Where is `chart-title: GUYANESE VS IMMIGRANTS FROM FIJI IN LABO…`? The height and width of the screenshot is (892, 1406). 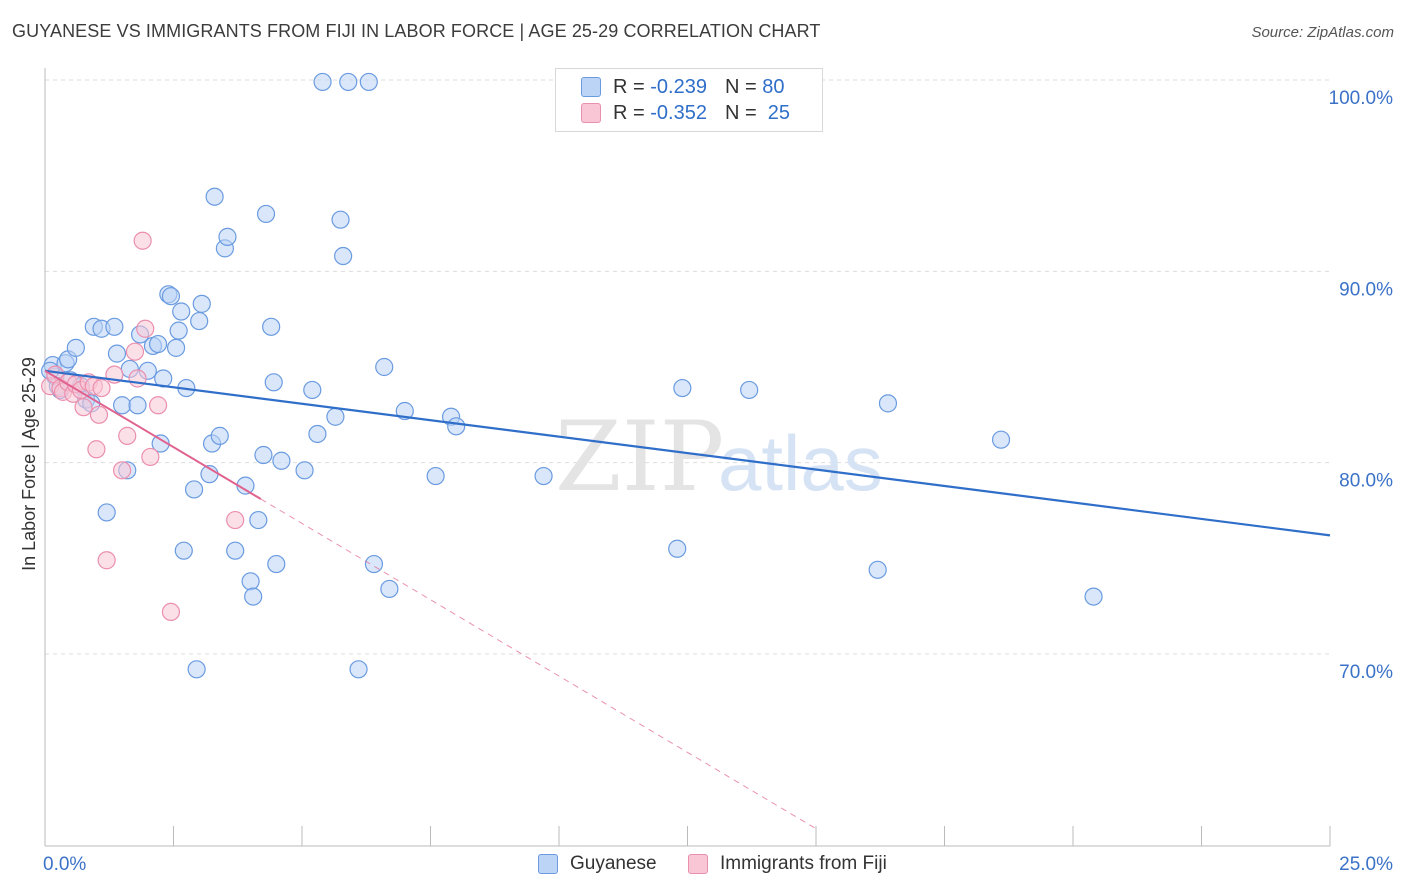 chart-title: GUYANESE VS IMMIGRANTS FROM FIJI IN LABO… is located at coordinates (416, 31).